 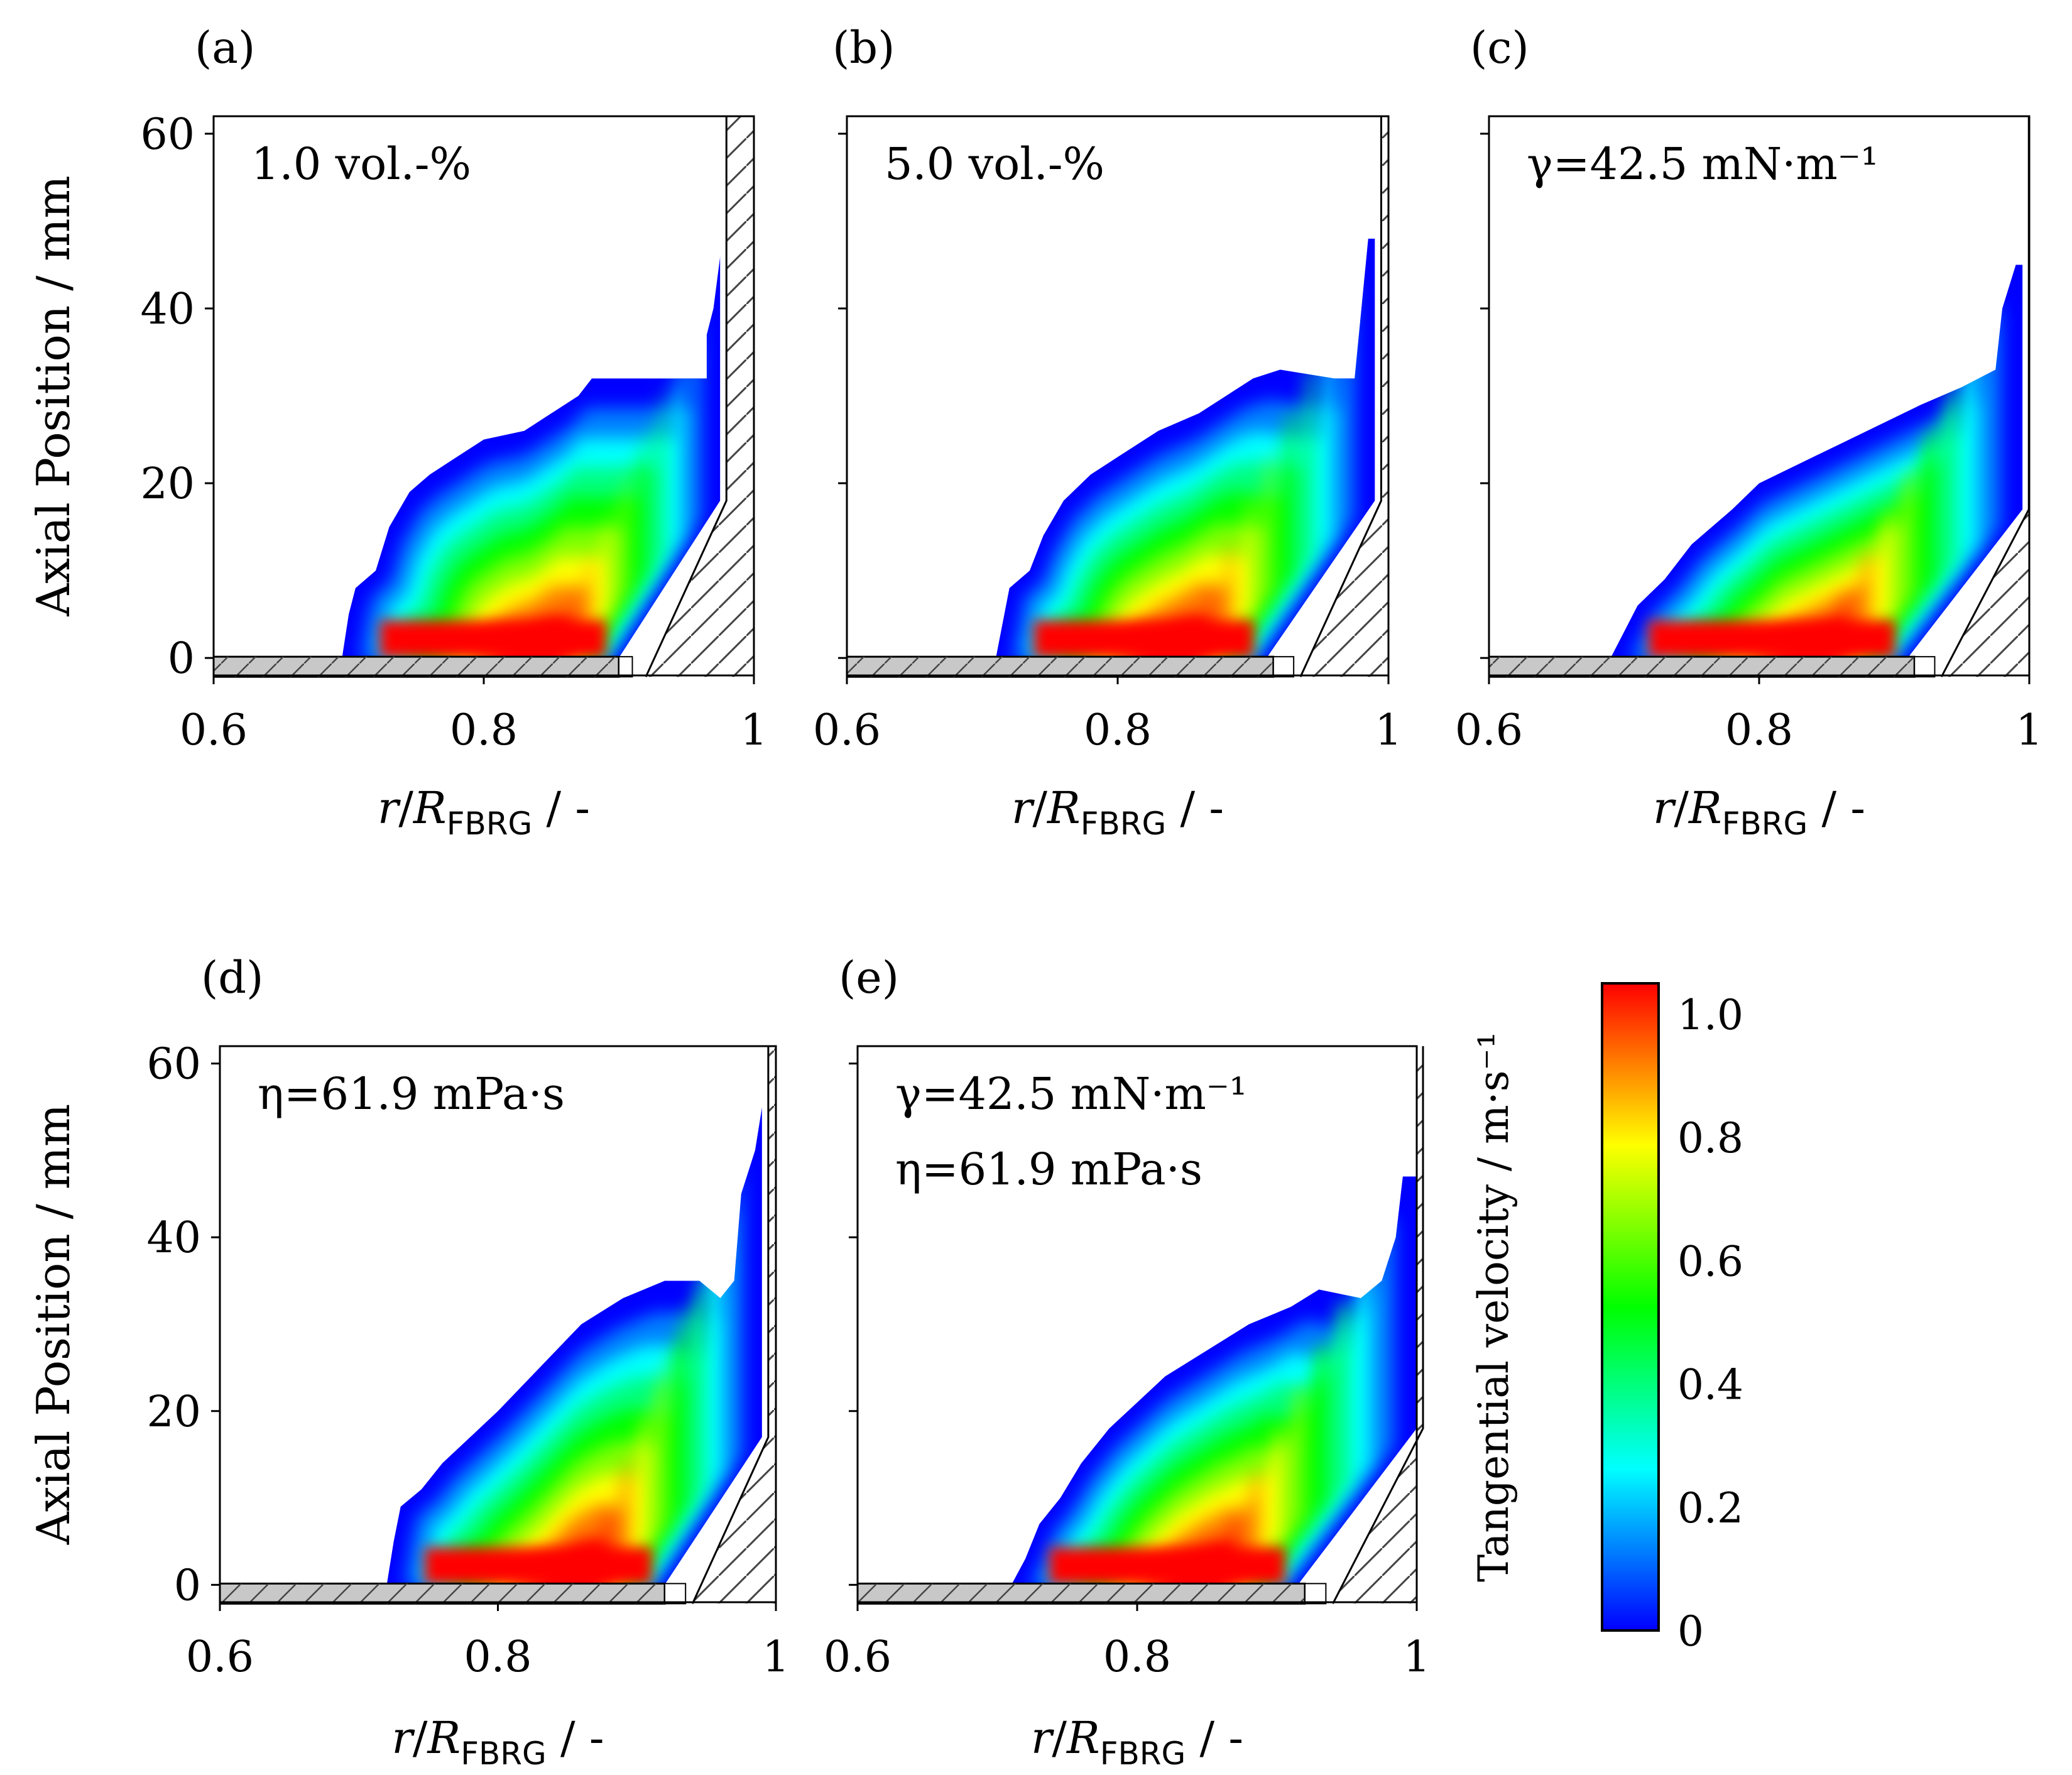 I want to click on colorbar-title: Tangential velocity / m·s⁻¹, so click(x=1494, y=1307).